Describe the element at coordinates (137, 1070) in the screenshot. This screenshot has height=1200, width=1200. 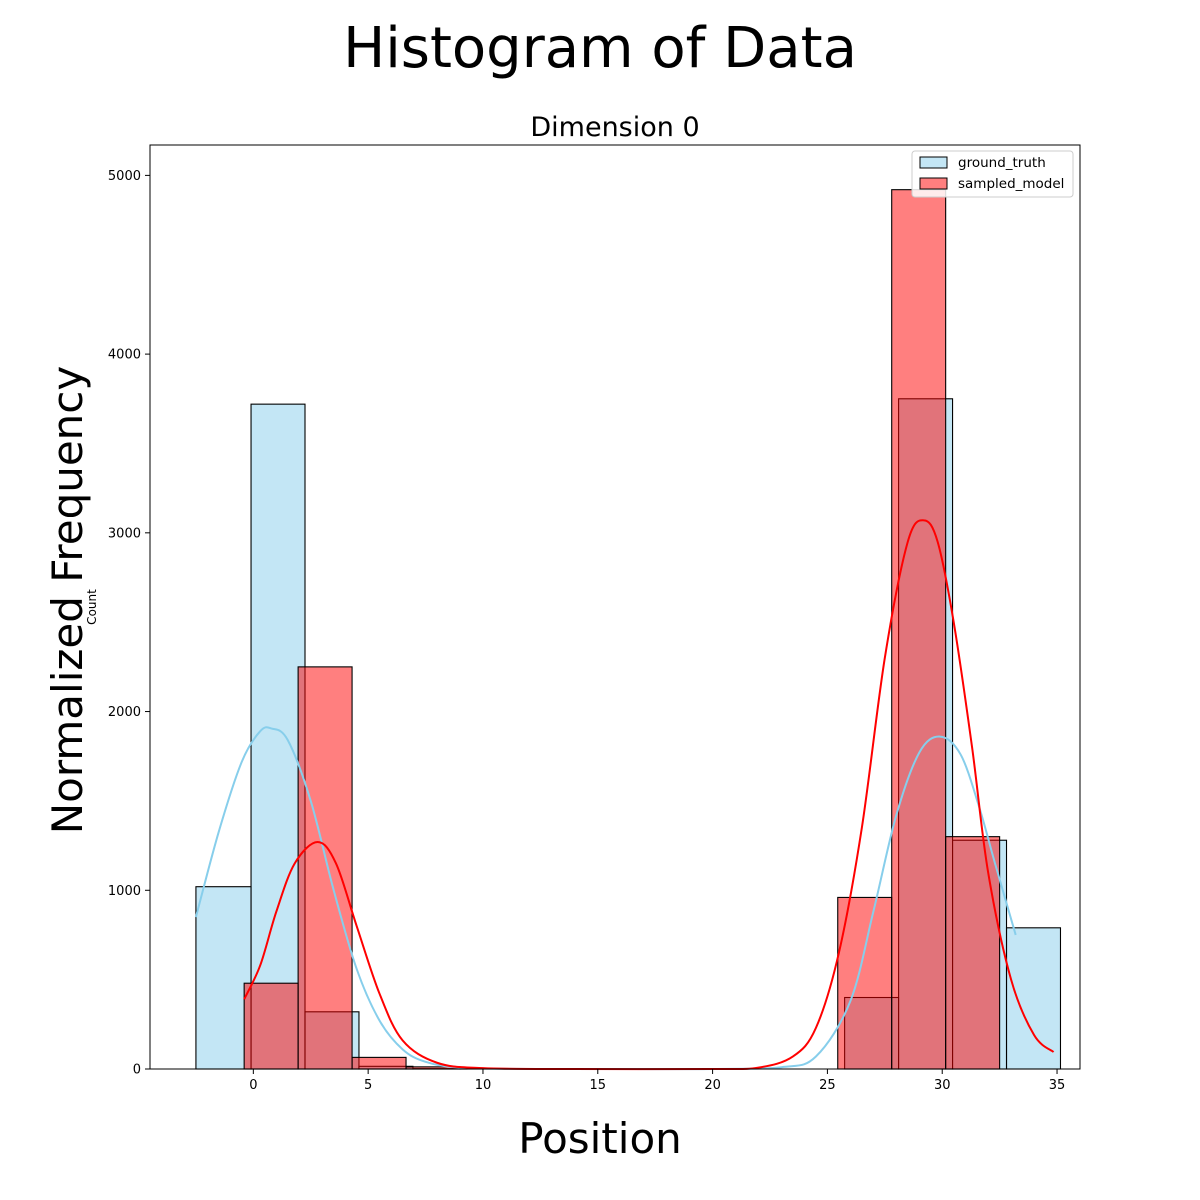
I see `y-tick-label: 0` at that location.